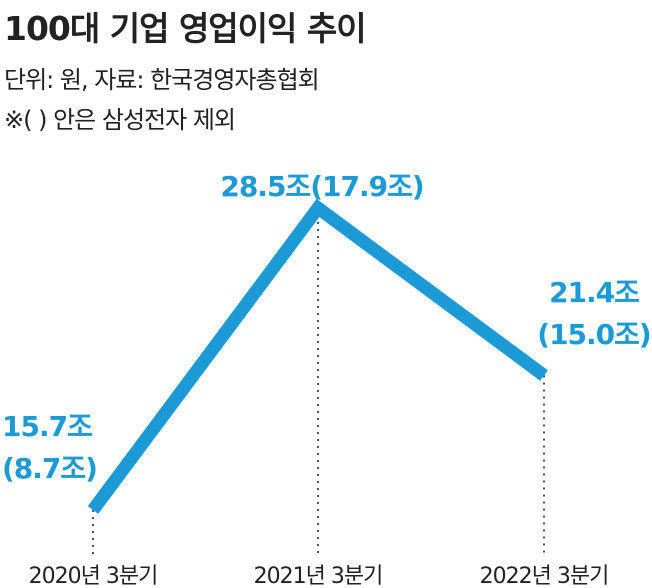 Image resolution: width=652 pixels, height=588 pixels. I want to click on x-tick-label-1: 2021년 3분기, so click(318, 576).